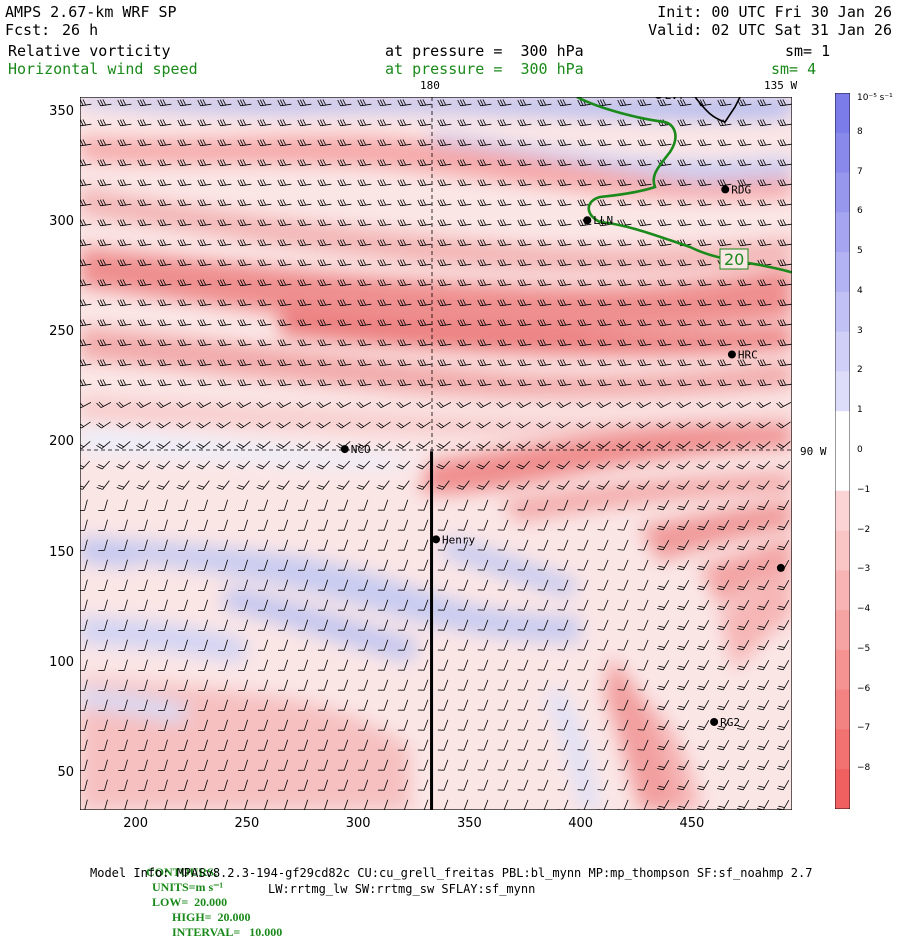  I want to click on field1-name: Relative vorticity, so click(89, 51).